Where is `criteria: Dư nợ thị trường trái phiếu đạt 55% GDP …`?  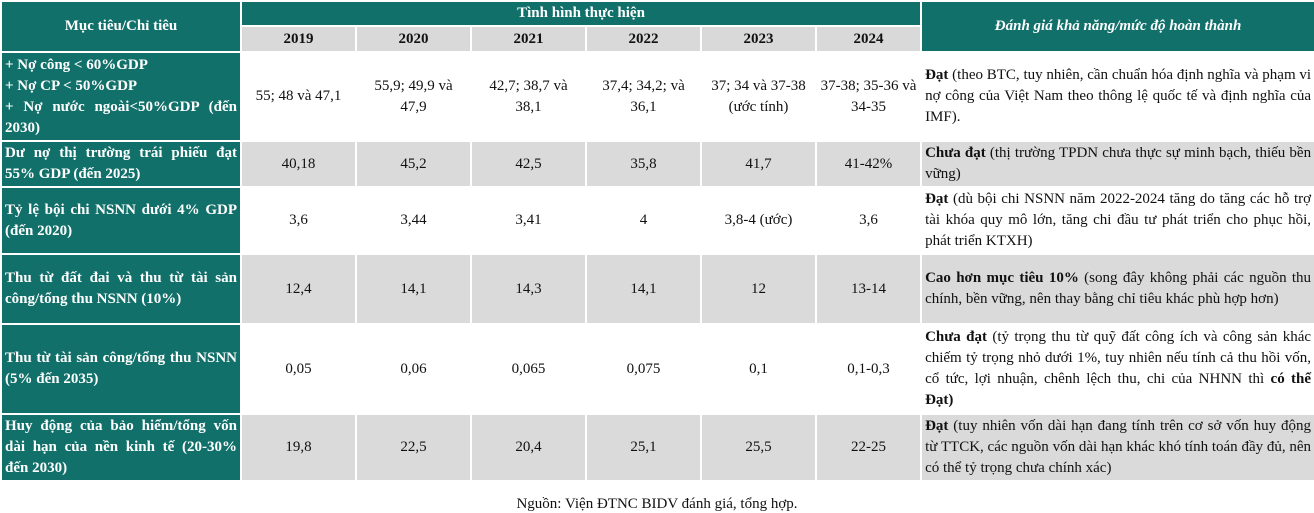 criteria: Dư nợ thị trường trái phiếu đạt 55% GDP … is located at coordinates (121, 164).